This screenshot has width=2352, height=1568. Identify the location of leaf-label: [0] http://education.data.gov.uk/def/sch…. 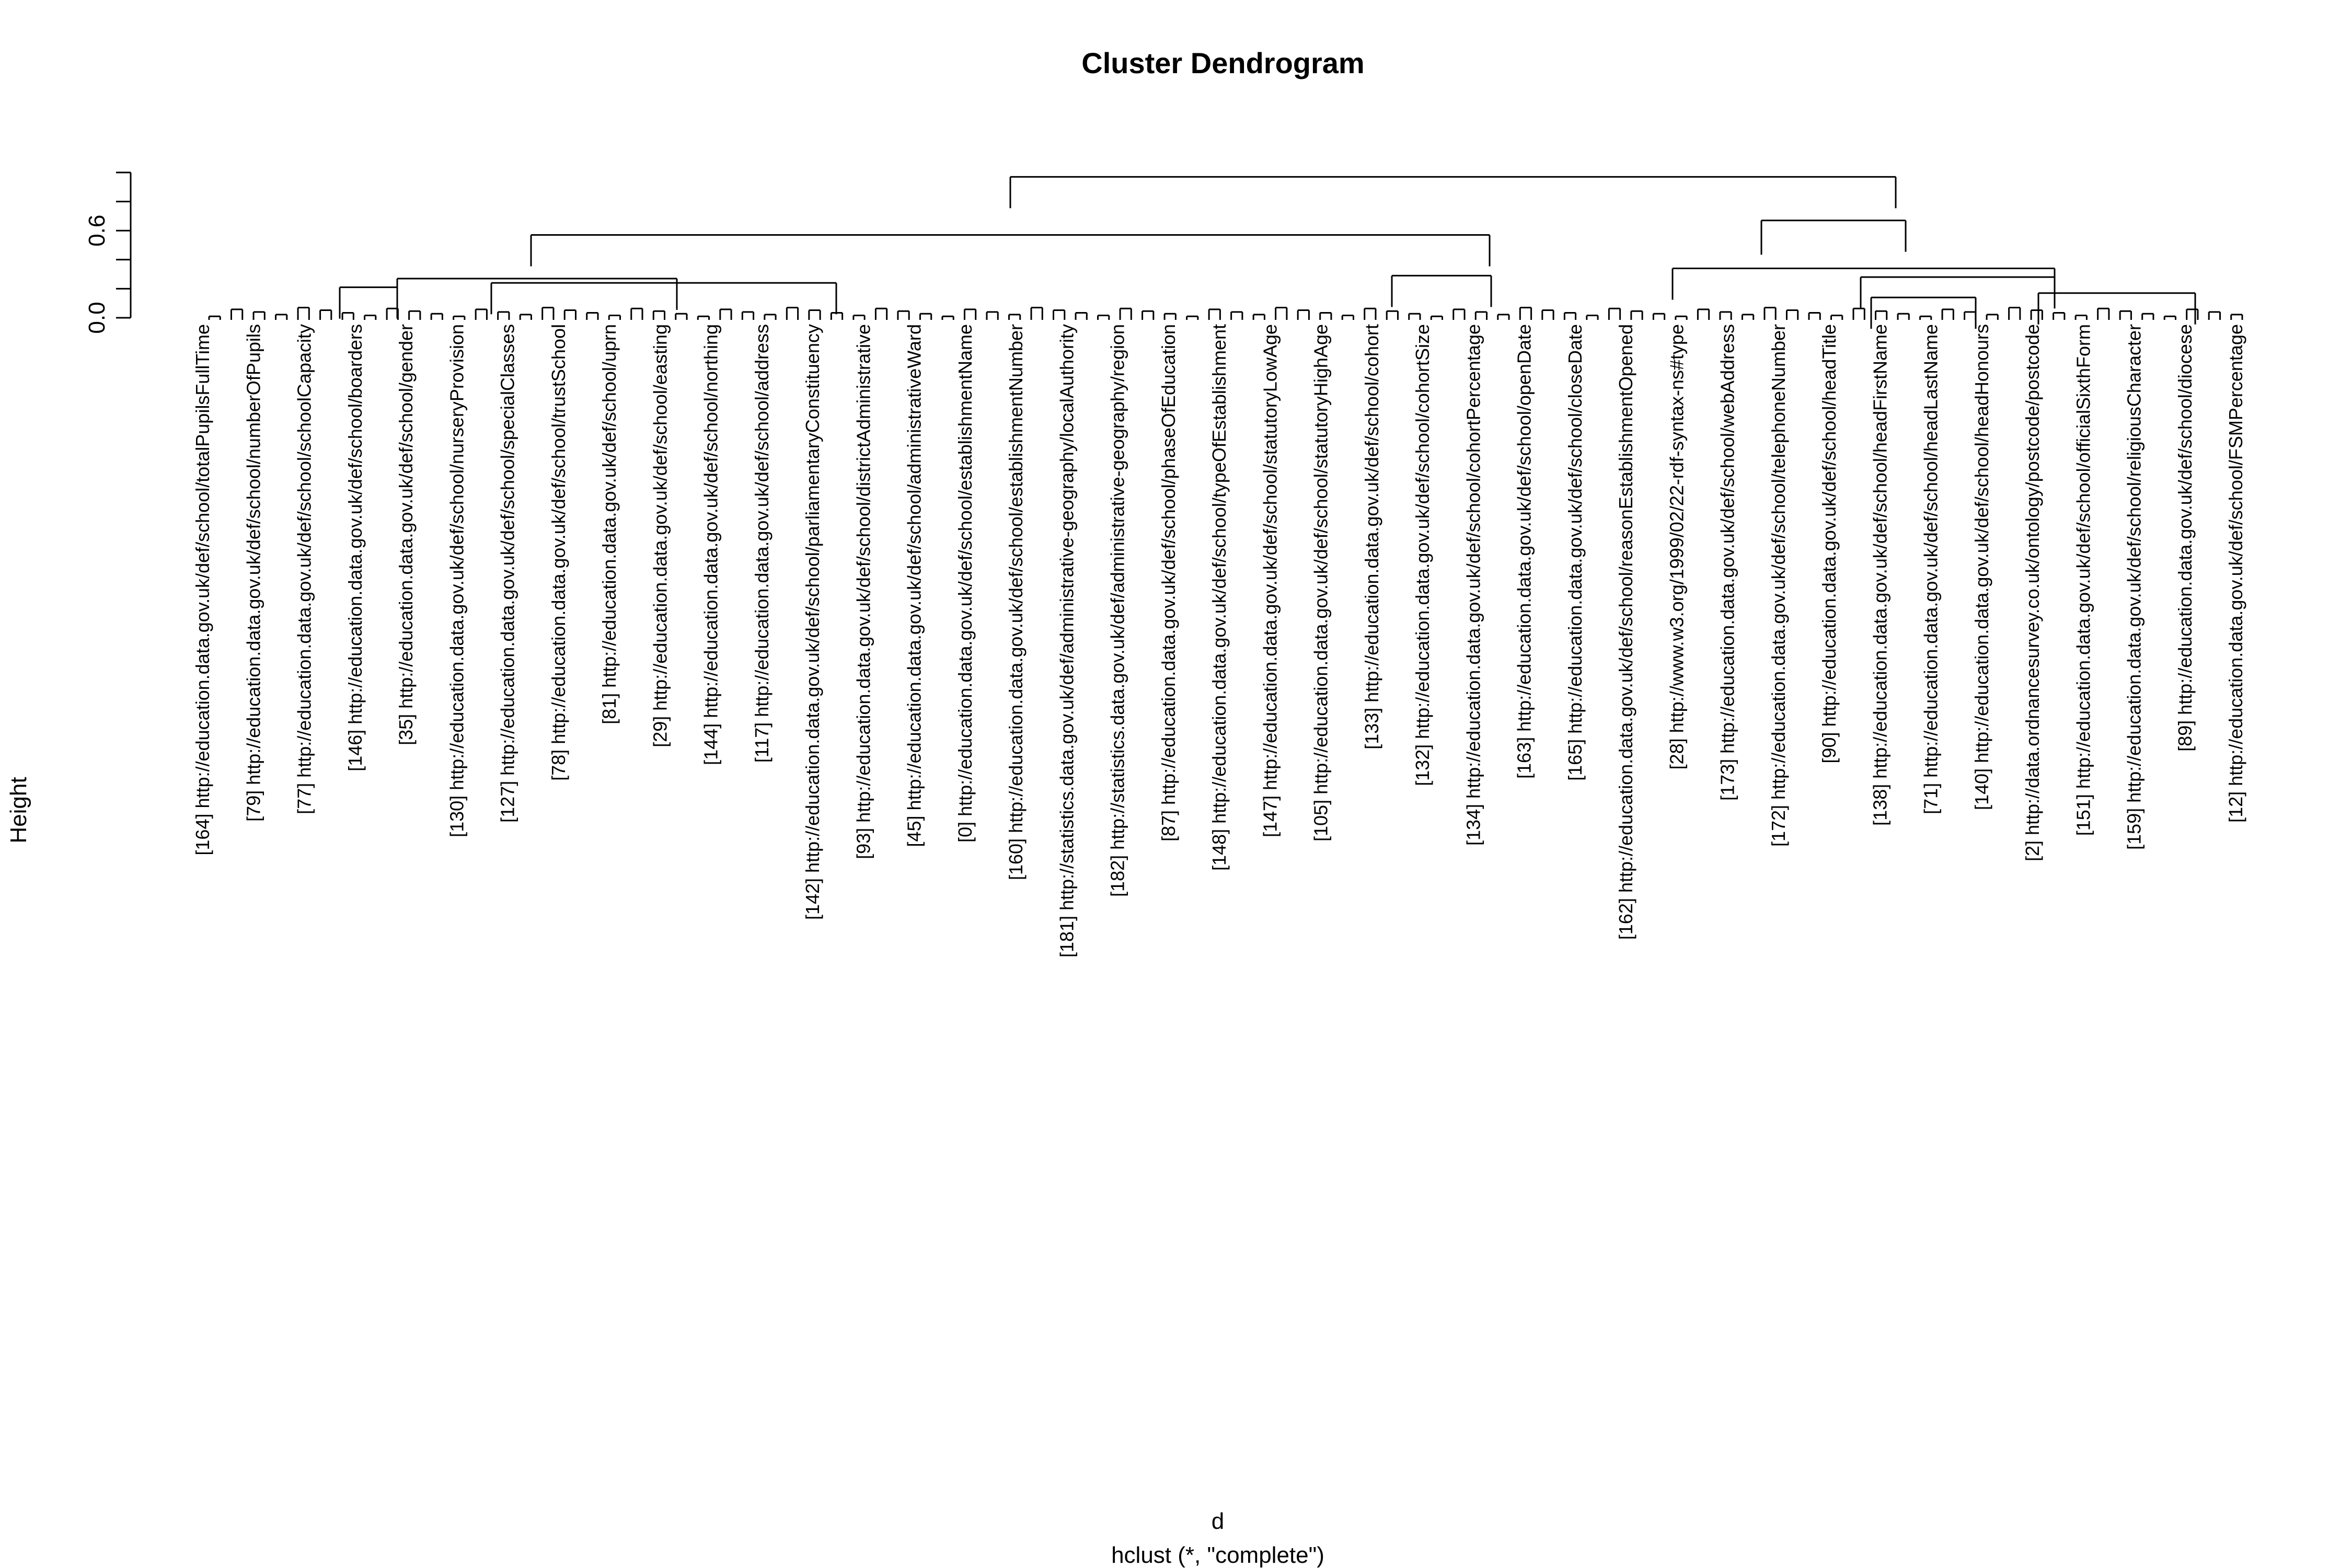
(965, 583).